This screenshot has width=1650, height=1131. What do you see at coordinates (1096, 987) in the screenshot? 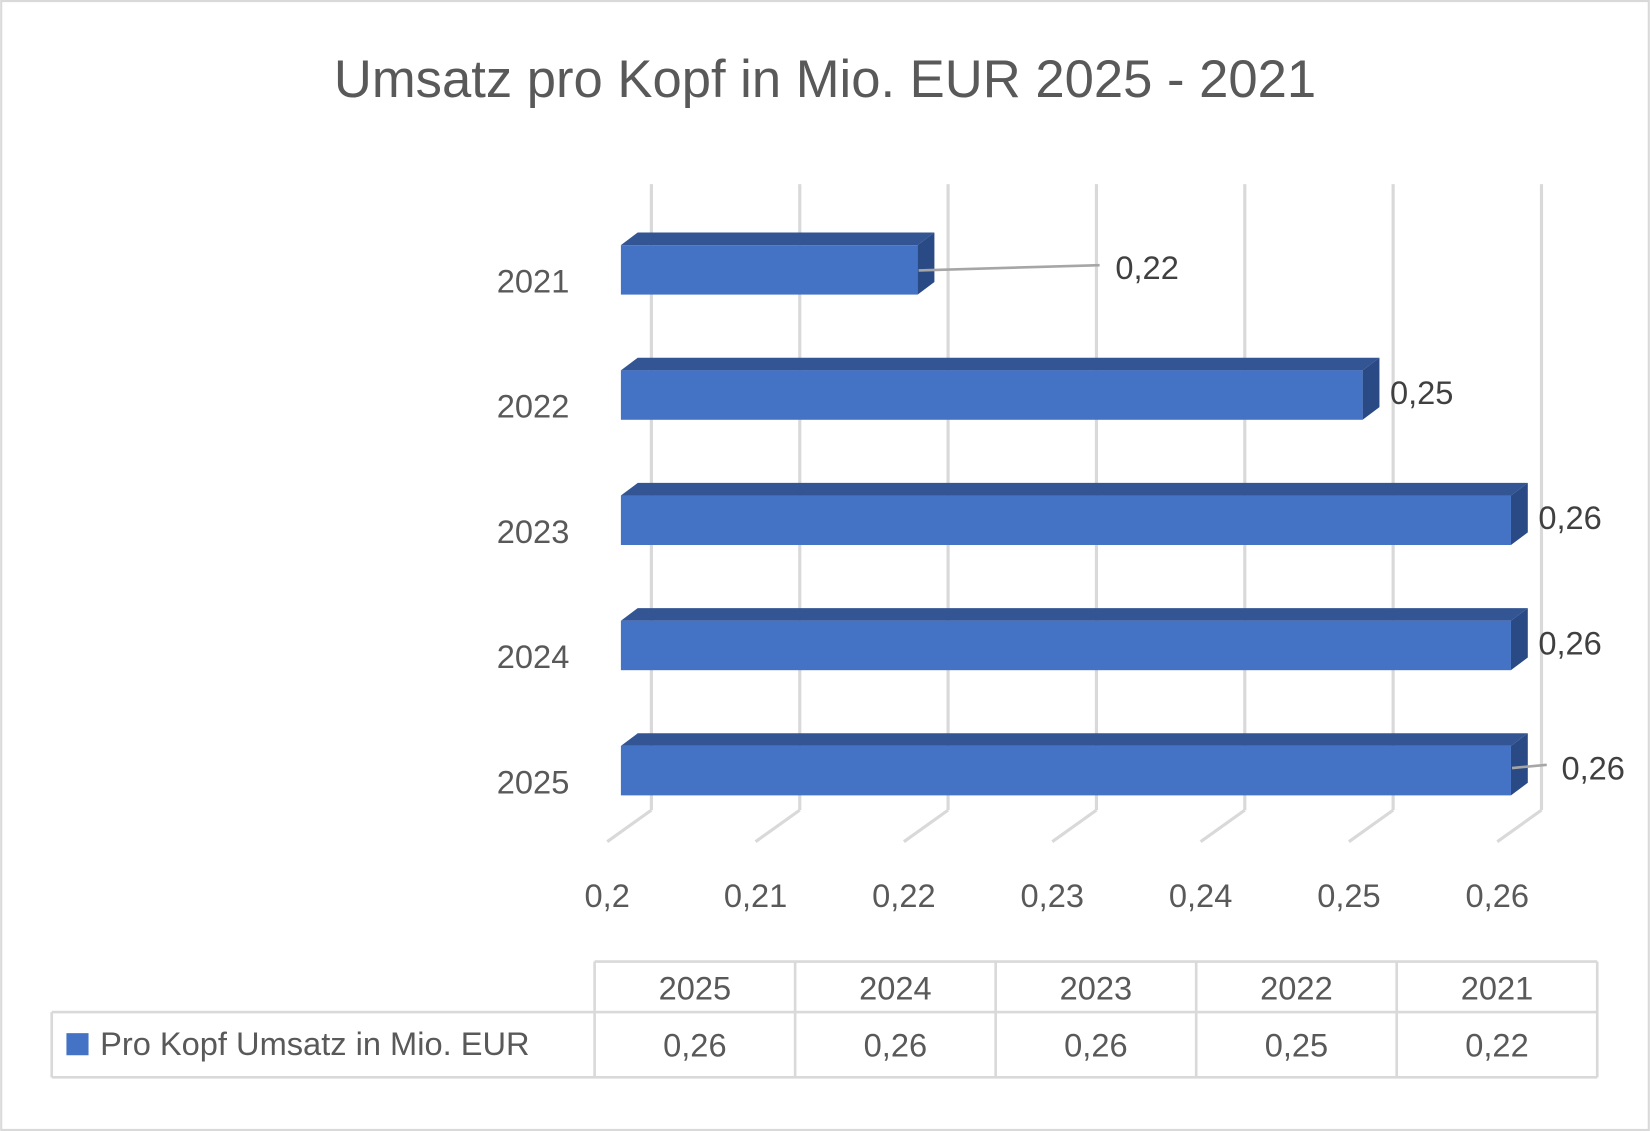
I see `table-header: 2023` at bounding box center [1096, 987].